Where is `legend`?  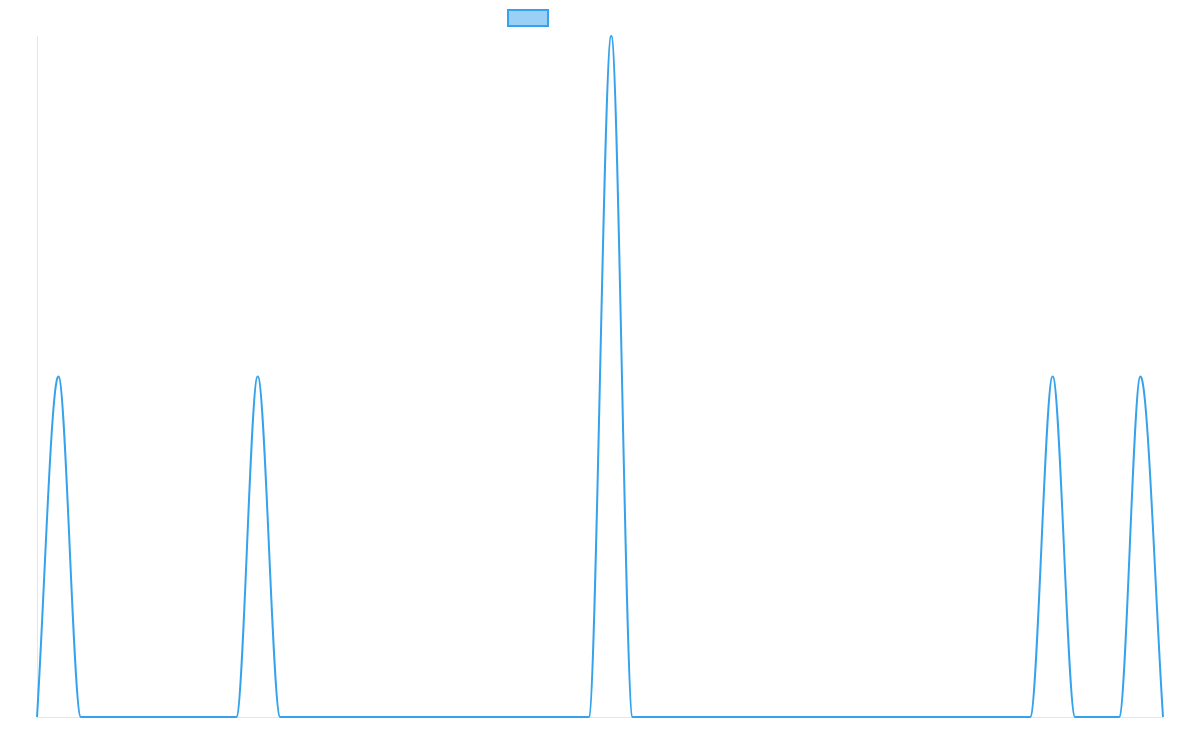 legend is located at coordinates (528, 18).